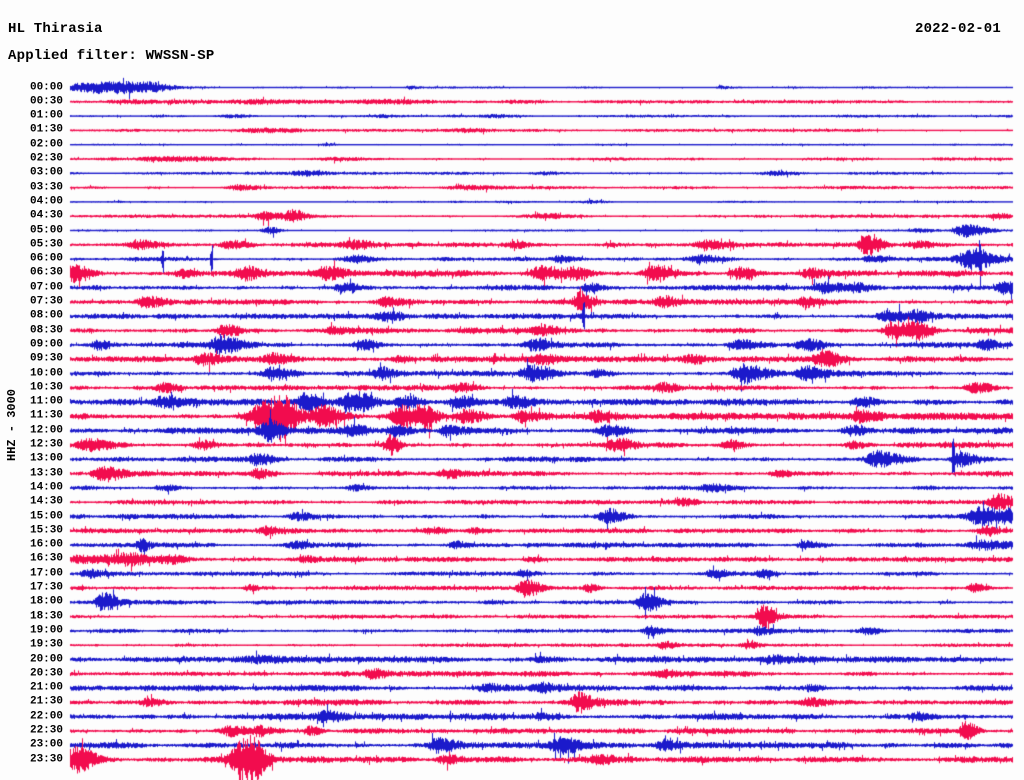  I want to click on row-time-label: 16:30, so click(46, 558).